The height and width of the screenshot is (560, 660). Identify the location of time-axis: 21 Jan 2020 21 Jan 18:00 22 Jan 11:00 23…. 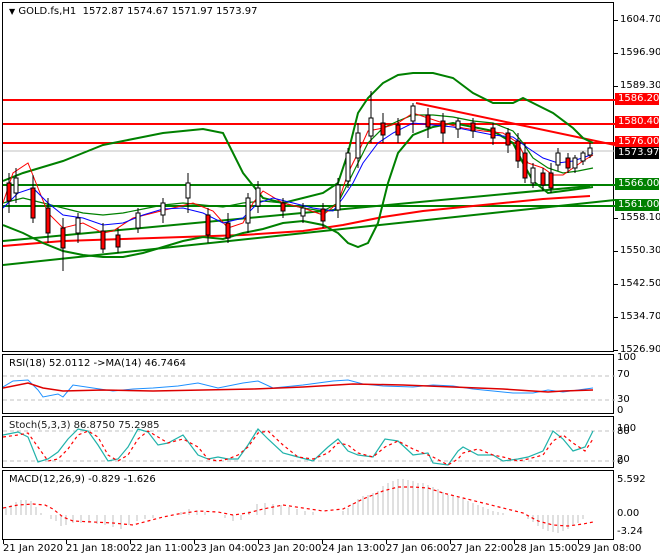
(330, 550).